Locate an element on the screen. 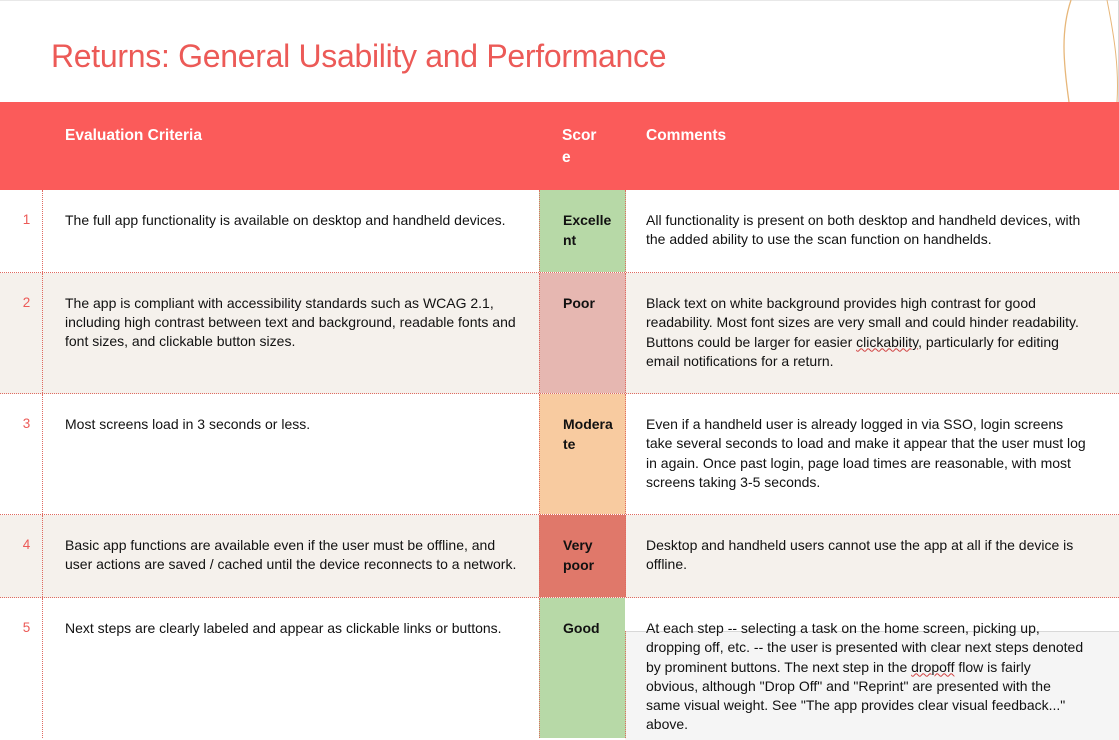 The width and height of the screenshot is (1119, 740). score-cell: Excellent is located at coordinates (582, 231).